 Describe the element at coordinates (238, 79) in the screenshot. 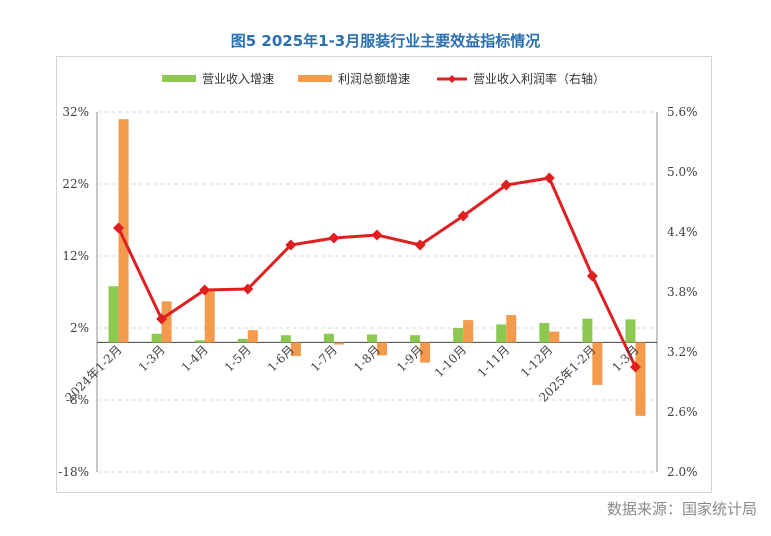

I see `legend-label: 营业收入增速` at that location.